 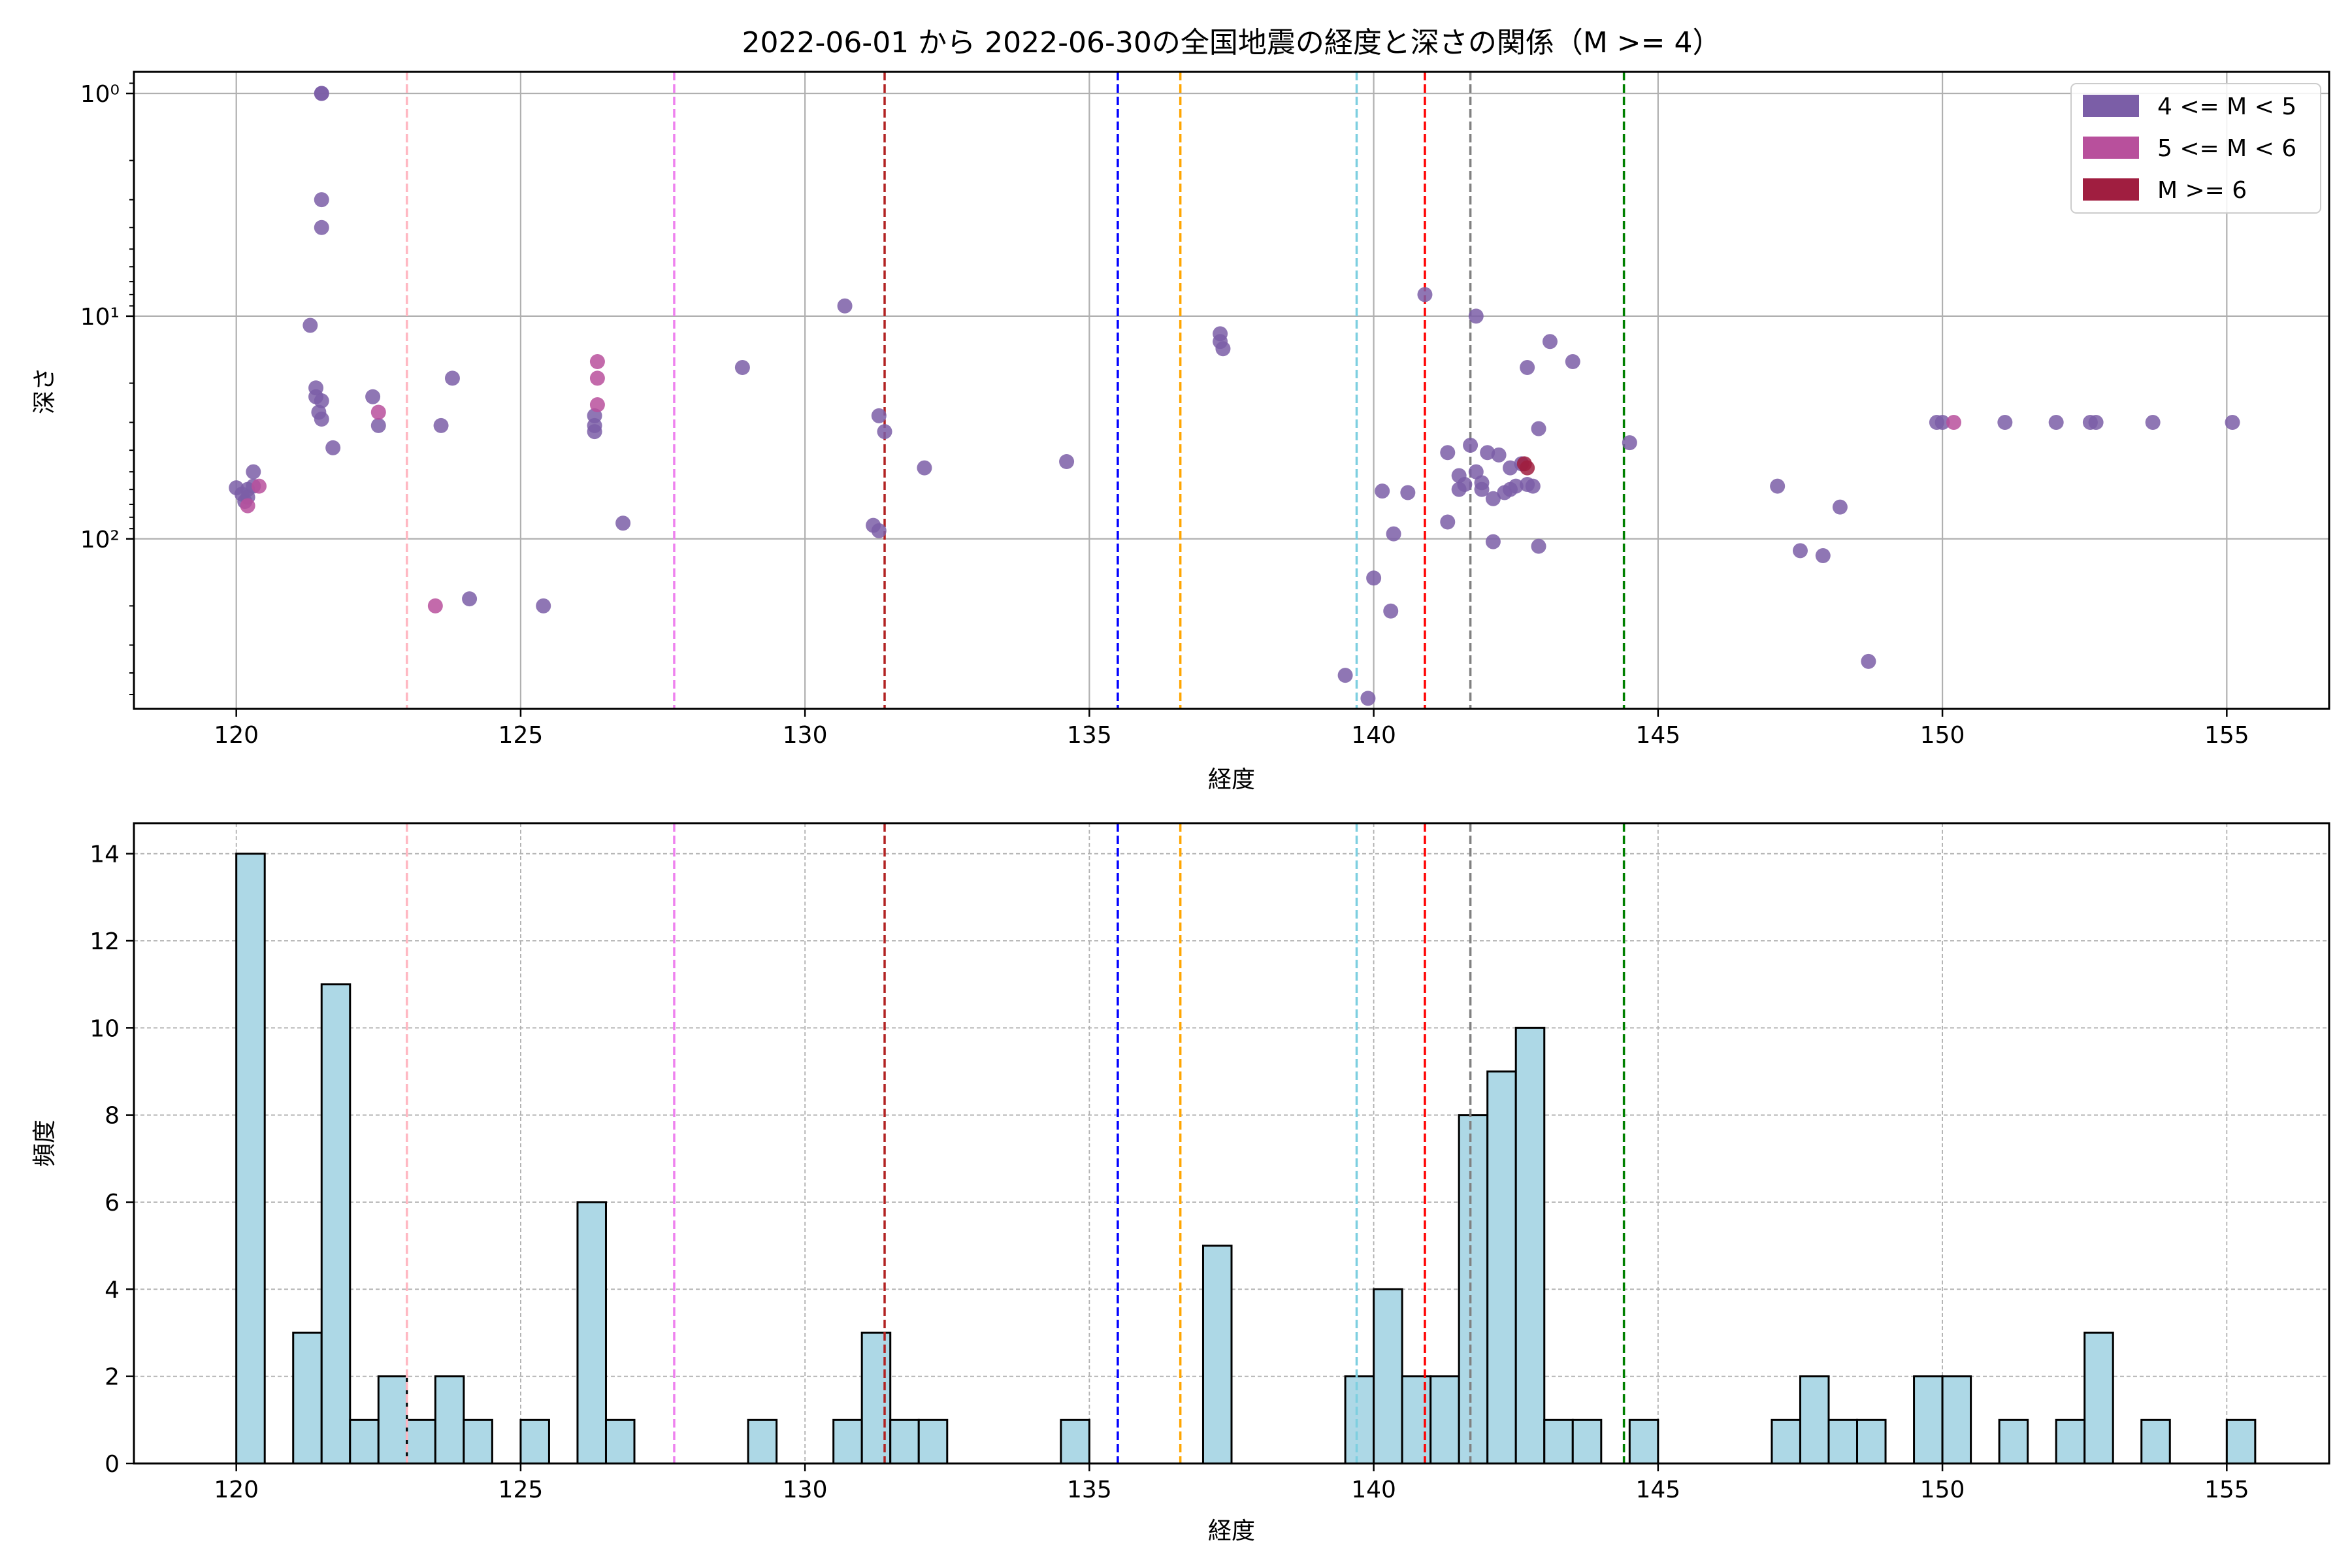 What do you see at coordinates (1089, 1490) in the screenshot?
I see `histogram-x-tick-label: 135` at bounding box center [1089, 1490].